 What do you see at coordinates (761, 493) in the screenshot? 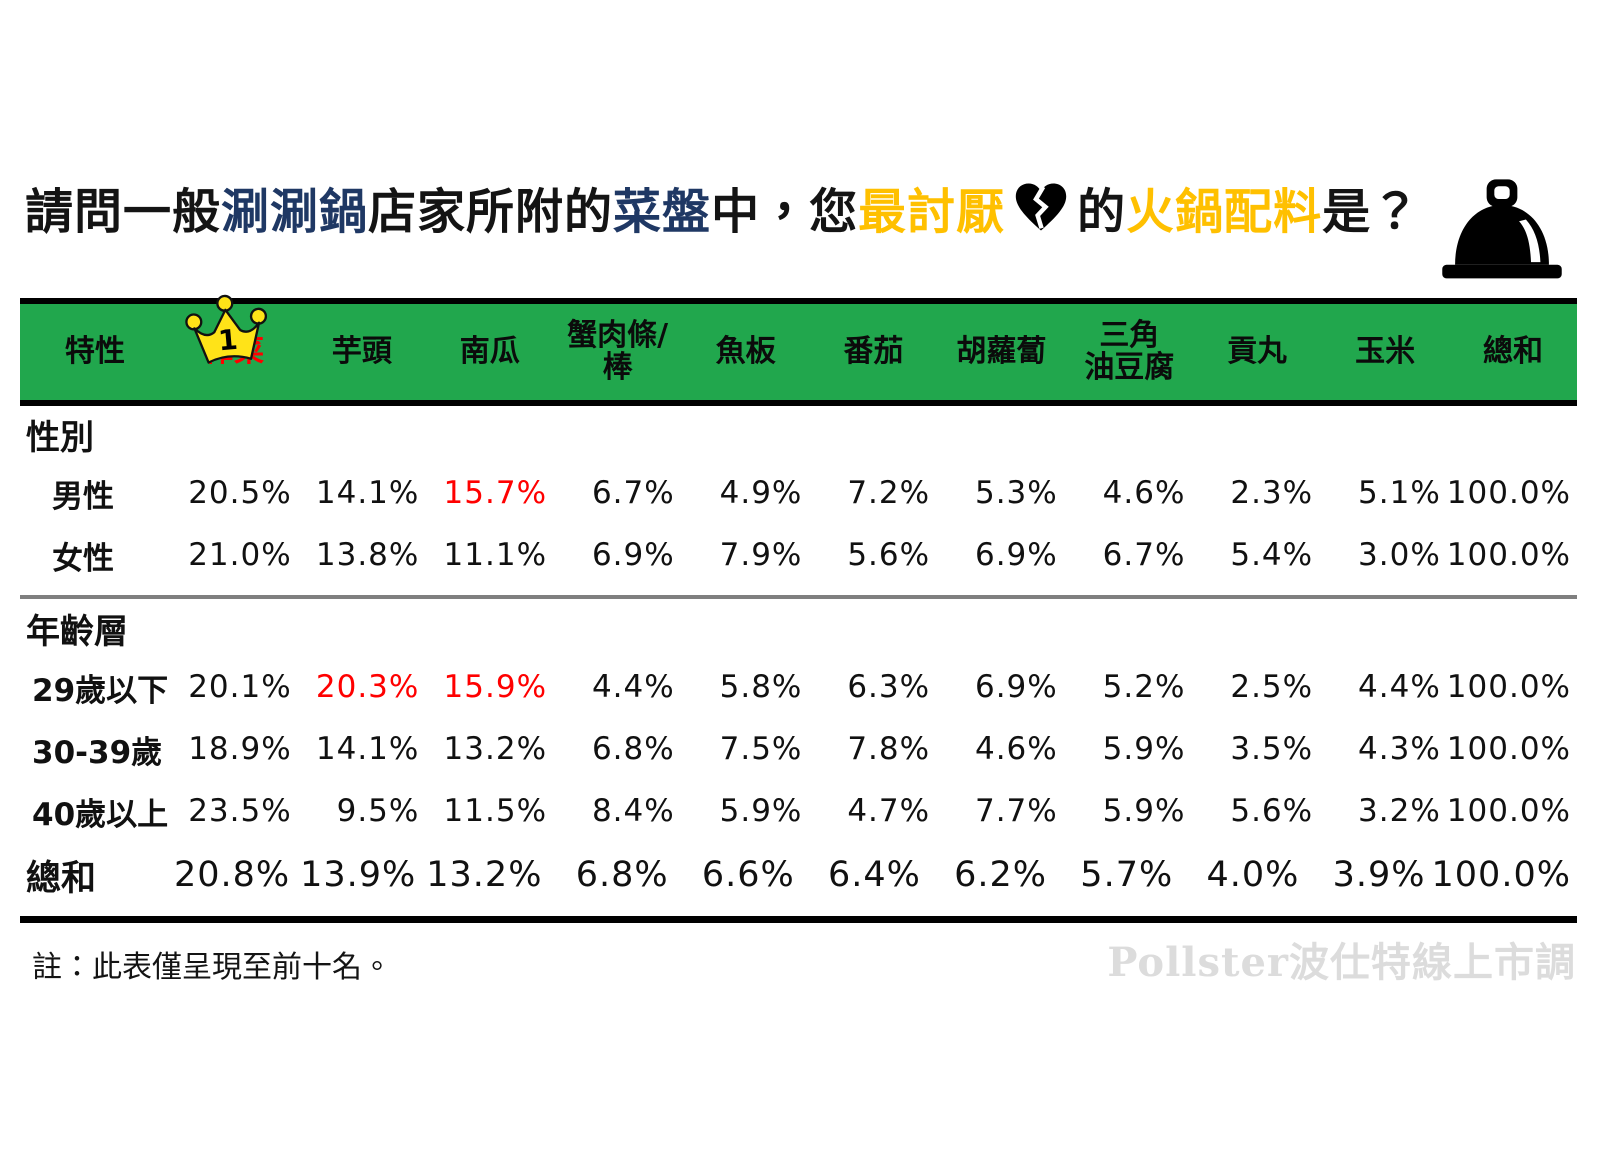
I see `data-cell: 4.9%` at bounding box center [761, 493].